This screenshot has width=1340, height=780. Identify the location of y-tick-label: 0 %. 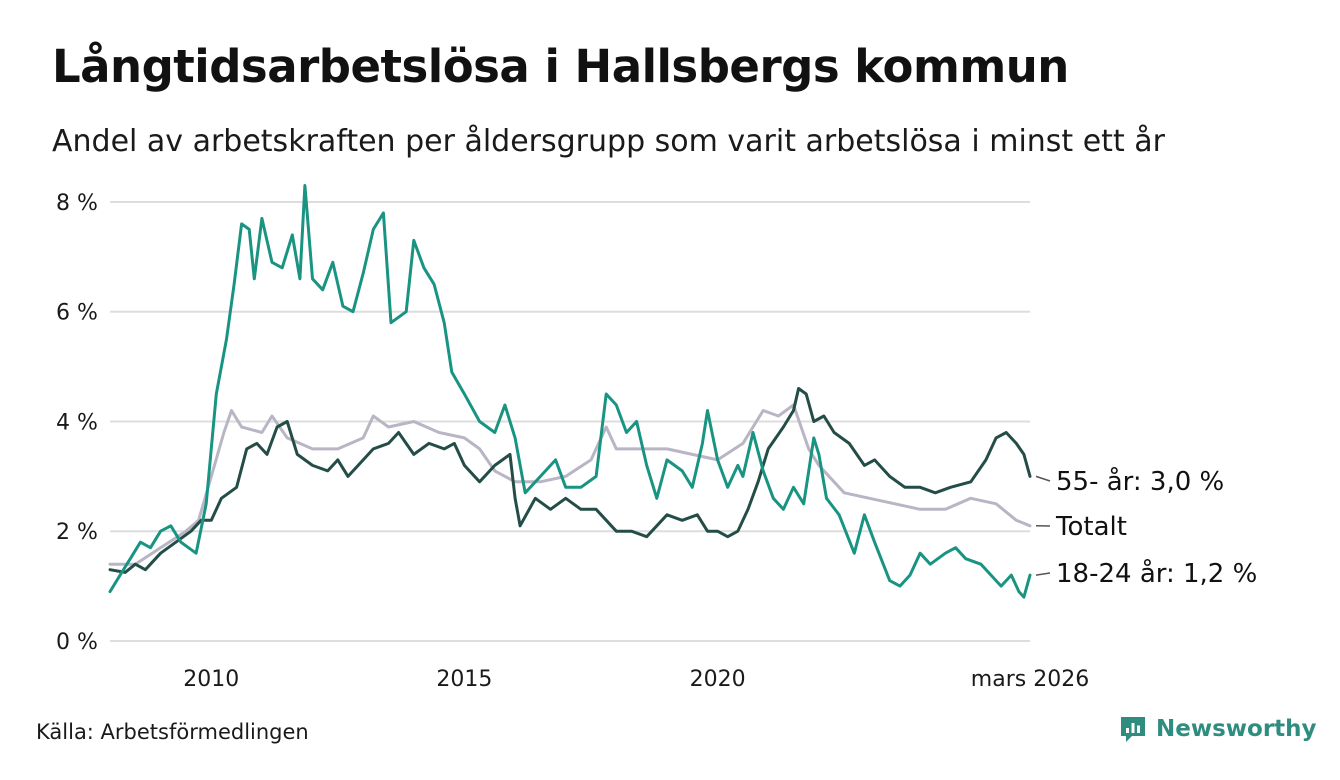
(77, 642).